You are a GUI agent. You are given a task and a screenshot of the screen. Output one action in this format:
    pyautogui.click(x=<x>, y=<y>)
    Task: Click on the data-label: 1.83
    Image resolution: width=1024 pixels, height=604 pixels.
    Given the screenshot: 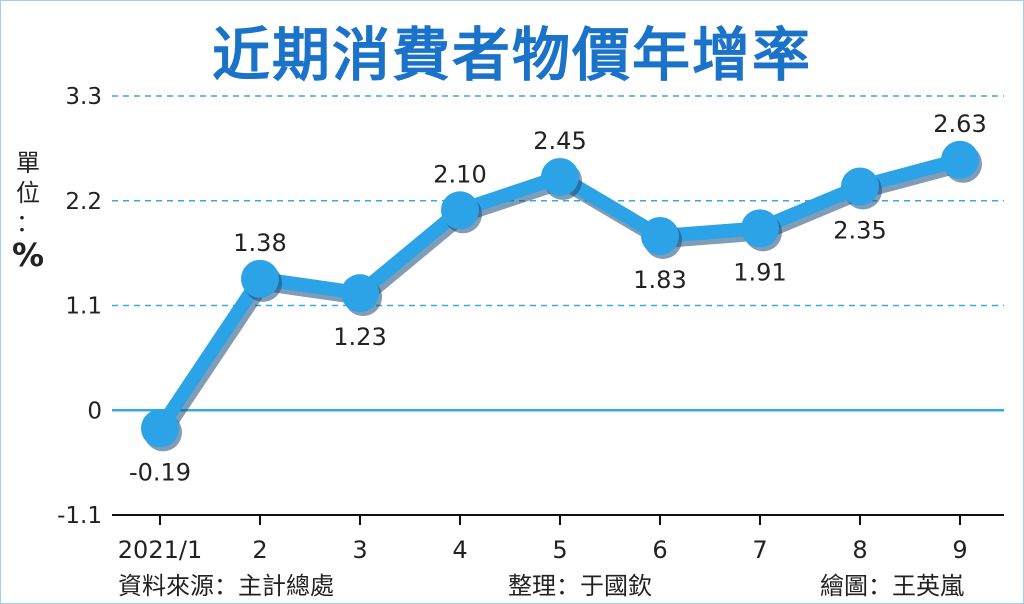 What is the action you would take?
    pyautogui.click(x=659, y=280)
    